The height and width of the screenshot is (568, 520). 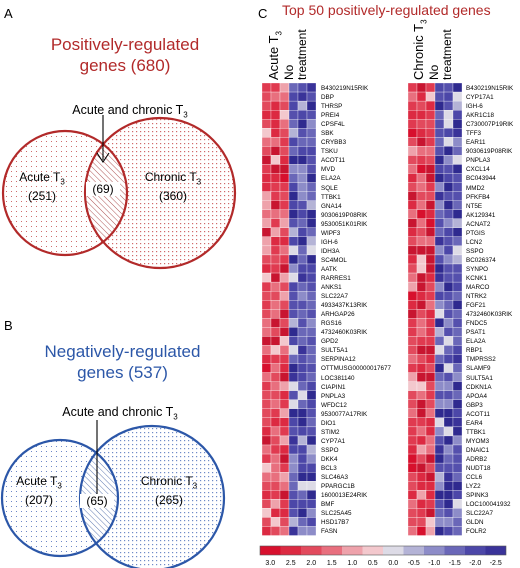 What do you see at coordinates (496, 563) in the screenshot?
I see `scale-tick-label: -2.5` at bounding box center [496, 563].